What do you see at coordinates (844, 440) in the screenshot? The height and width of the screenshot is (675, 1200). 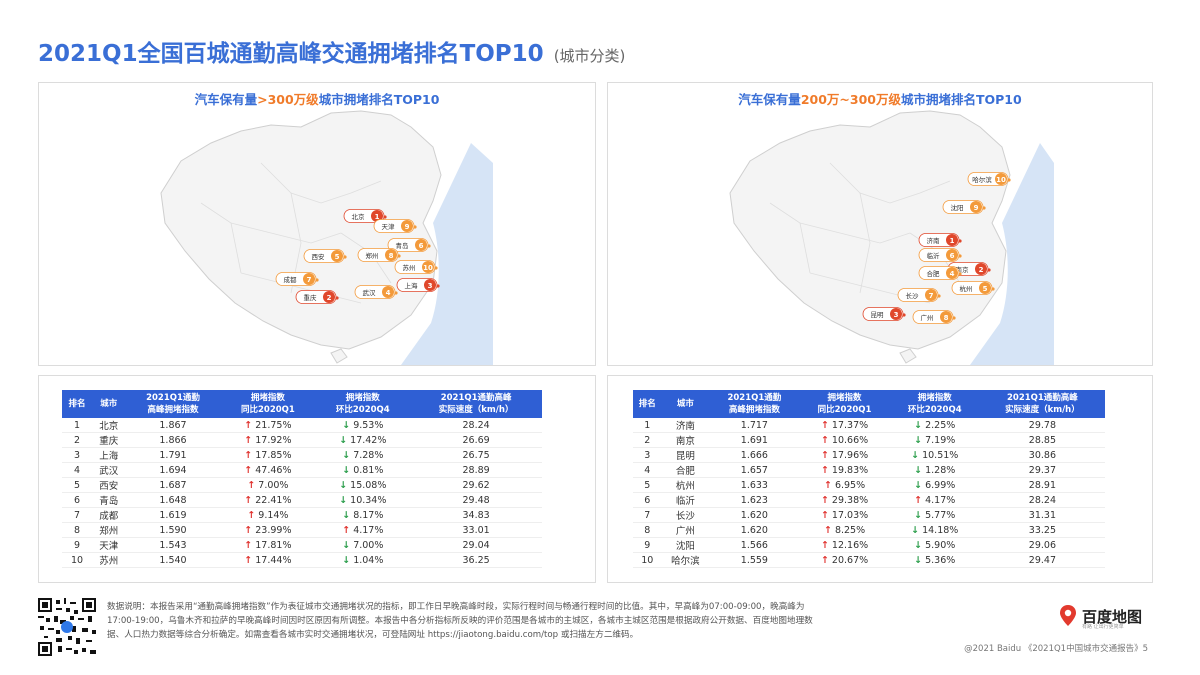 I see `cell-yoy: 10.66%` at bounding box center [844, 440].